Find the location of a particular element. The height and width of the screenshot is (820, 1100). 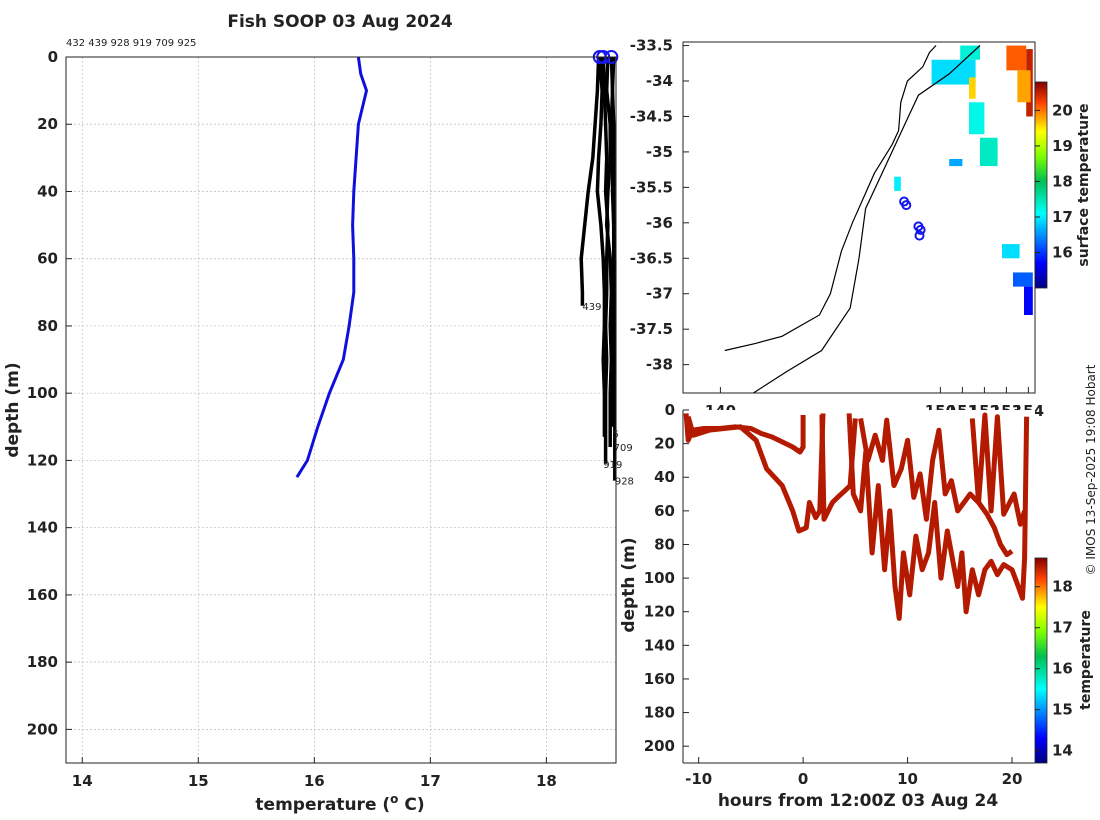

map-y-tick-label: -35 is located at coordinates (659, 152).